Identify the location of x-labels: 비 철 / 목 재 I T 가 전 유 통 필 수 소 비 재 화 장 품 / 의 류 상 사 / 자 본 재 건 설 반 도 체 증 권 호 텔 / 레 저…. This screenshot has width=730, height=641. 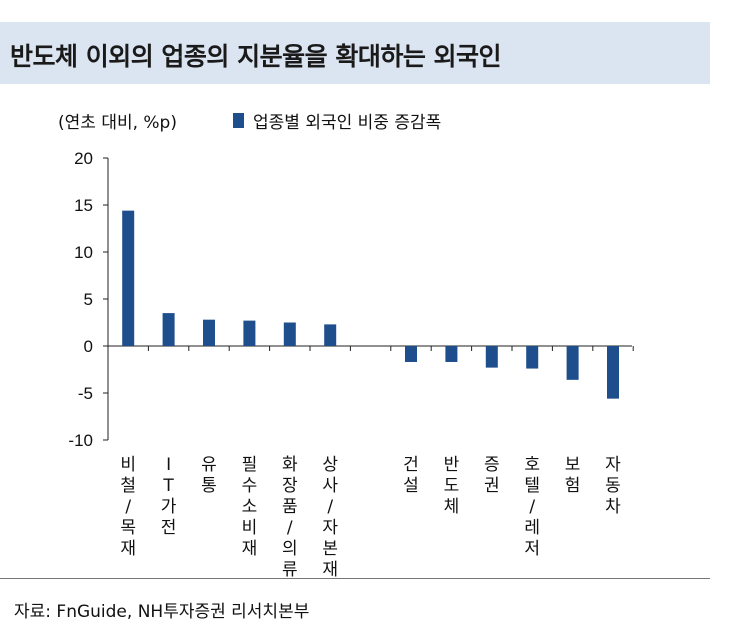
(370, 516).